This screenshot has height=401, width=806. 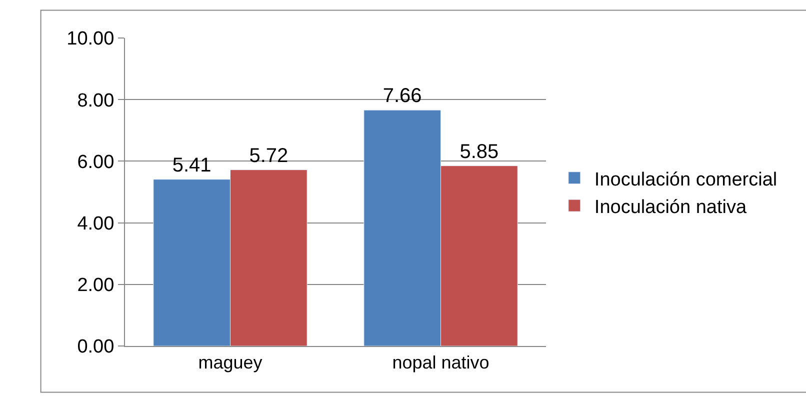 I want to click on data-label: 5.85, so click(x=479, y=151).